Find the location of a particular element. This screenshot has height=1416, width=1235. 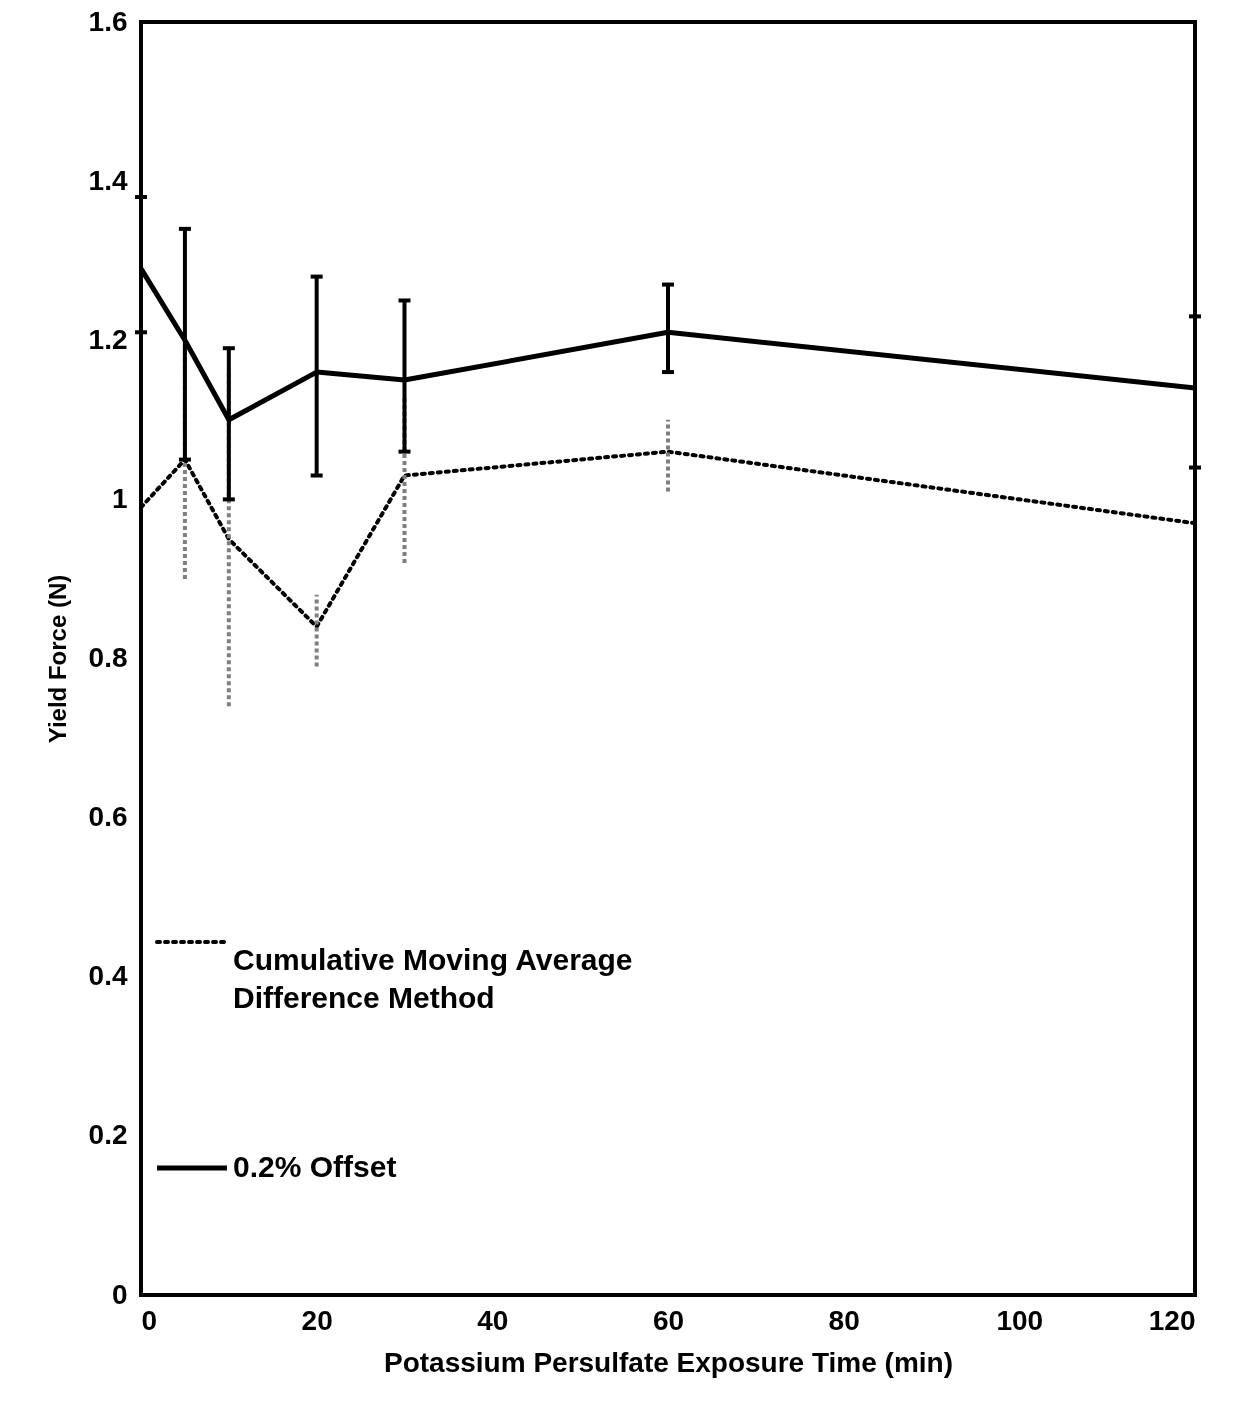

x-tick-label: 40 is located at coordinates (493, 1320).